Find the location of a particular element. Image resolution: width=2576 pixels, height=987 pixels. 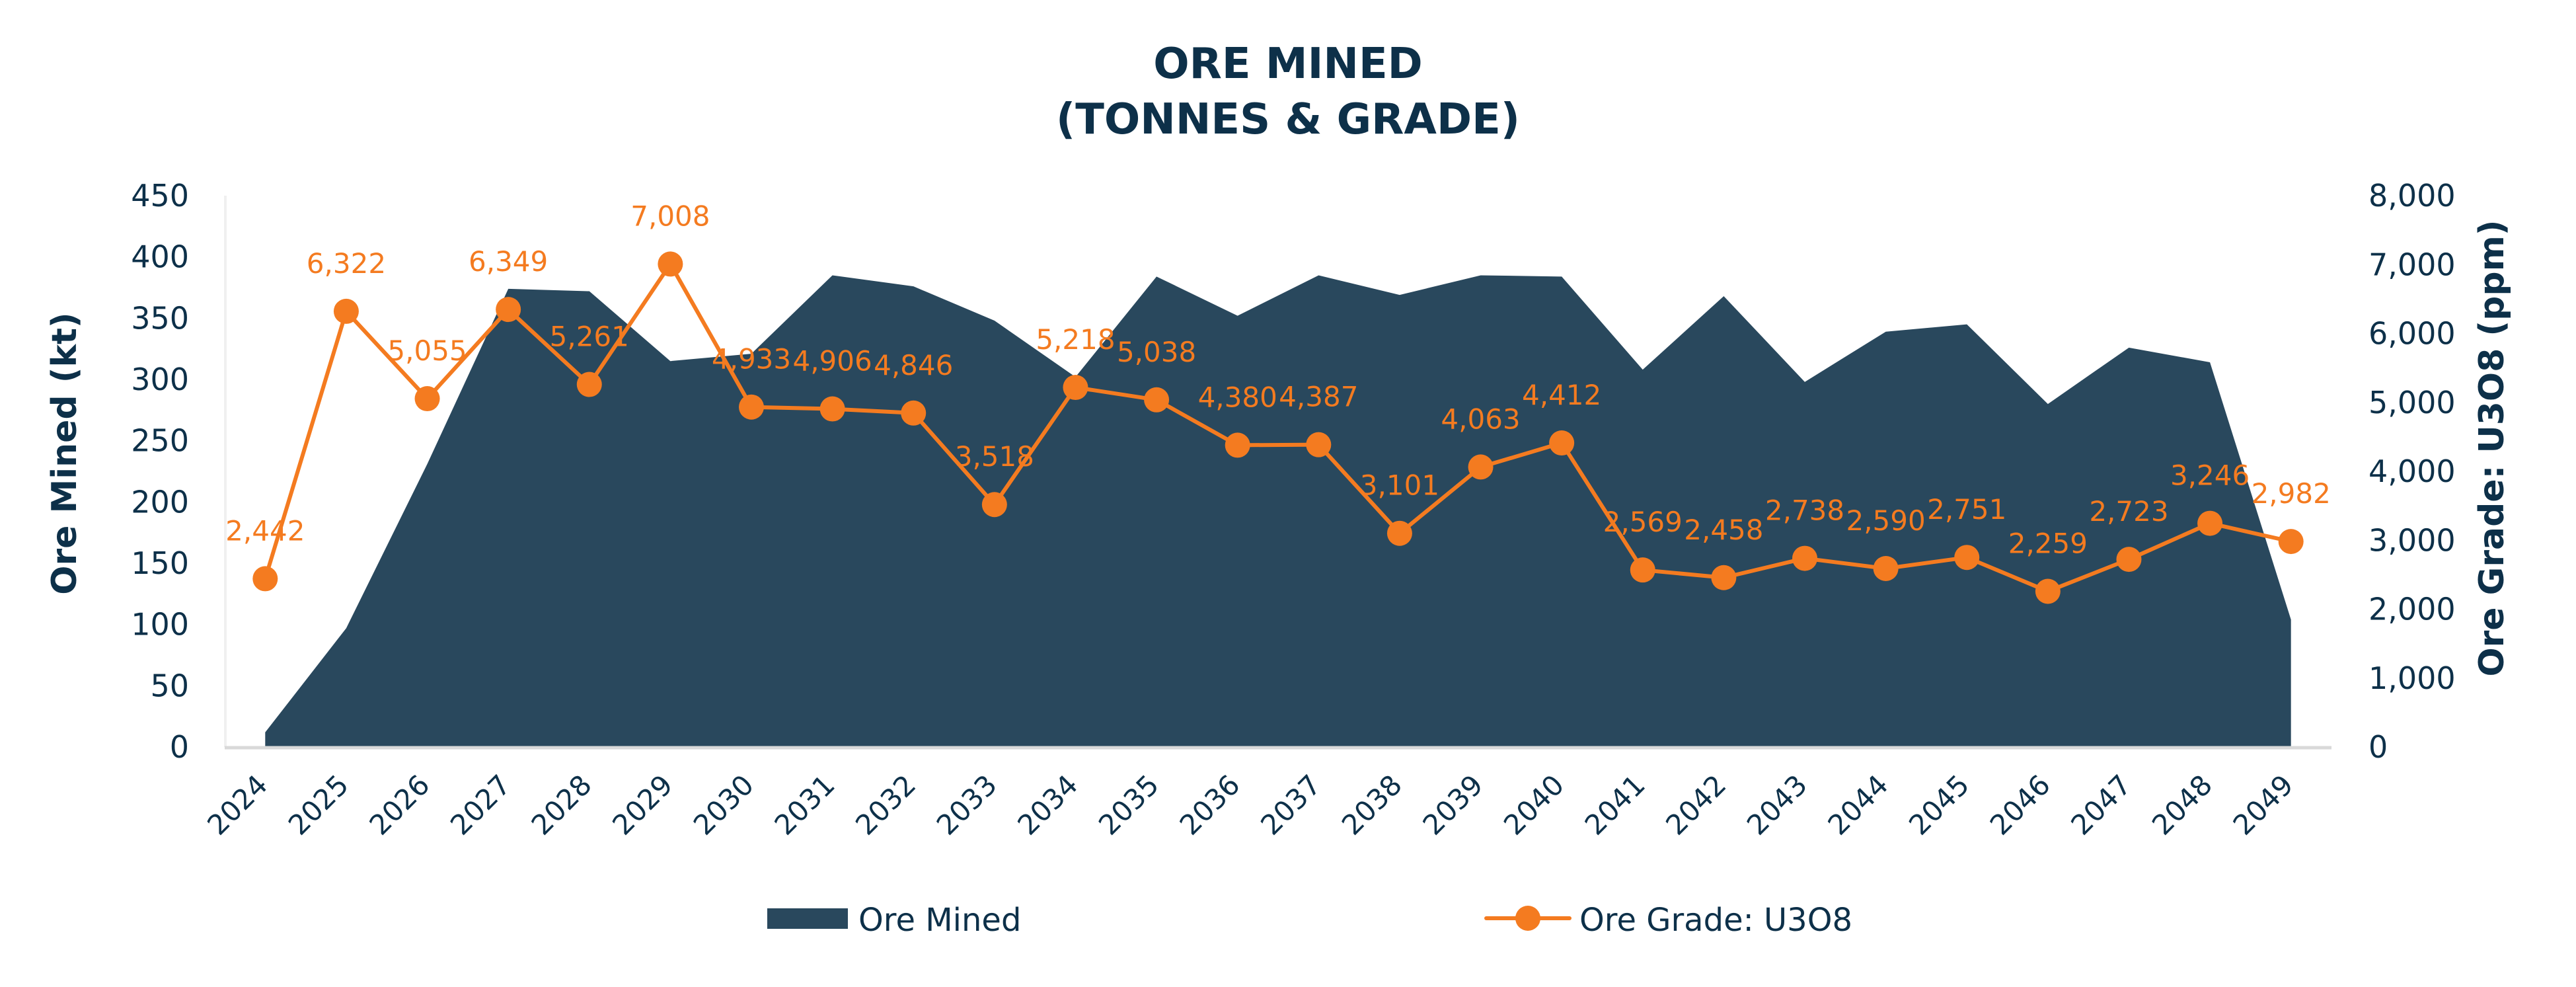

ore-grade-marker-2042 is located at coordinates (1724, 577).